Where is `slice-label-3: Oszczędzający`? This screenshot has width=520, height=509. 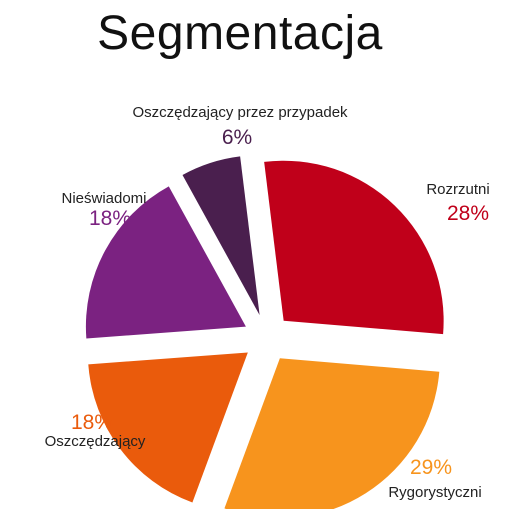 slice-label-3: Oszczędzający is located at coordinates (95, 441).